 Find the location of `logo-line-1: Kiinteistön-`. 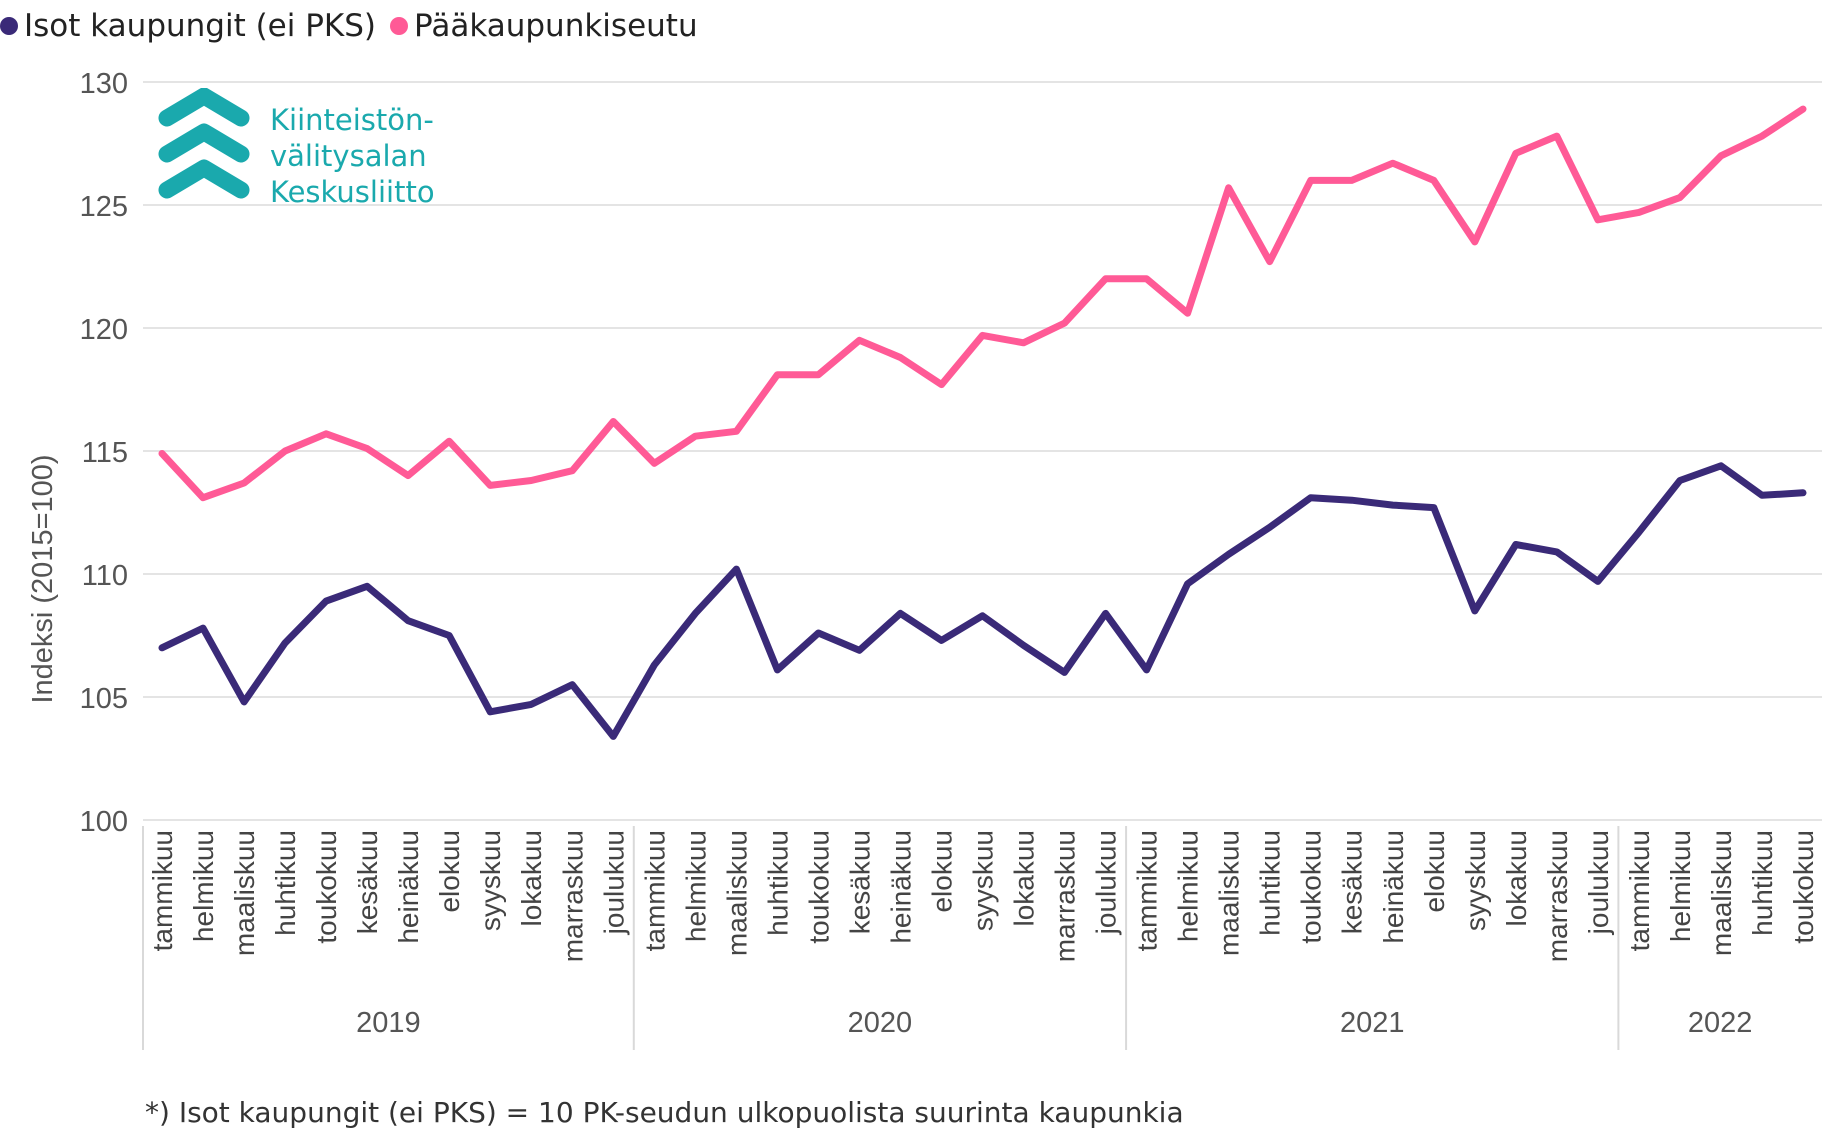

logo-line-1: Kiinteistön- is located at coordinates (352, 120).